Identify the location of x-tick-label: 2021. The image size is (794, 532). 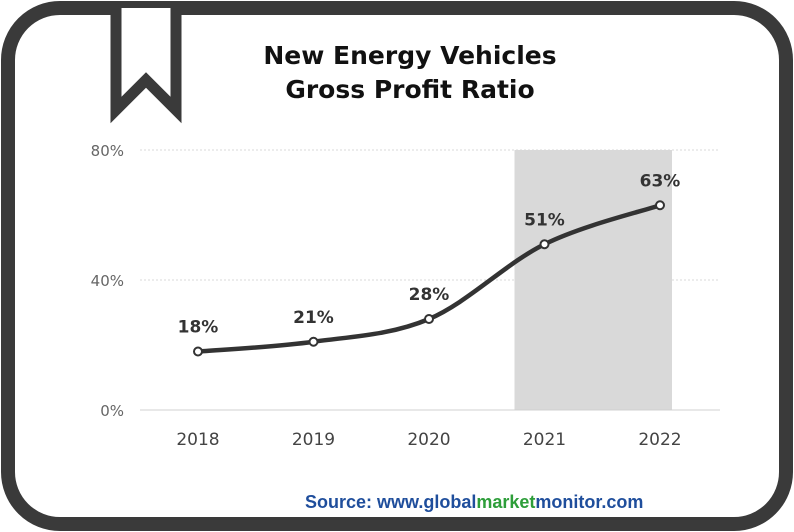
(544, 440).